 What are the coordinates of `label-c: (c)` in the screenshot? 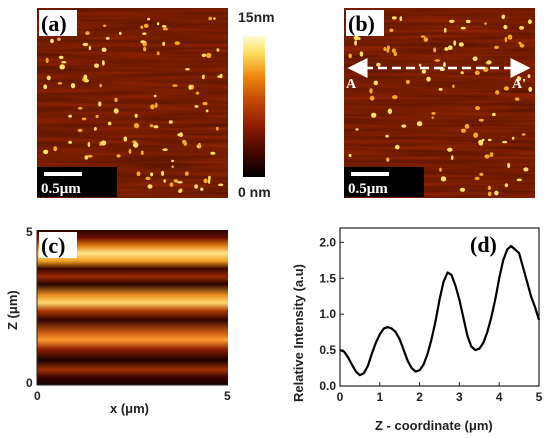 It's located at (53, 245).